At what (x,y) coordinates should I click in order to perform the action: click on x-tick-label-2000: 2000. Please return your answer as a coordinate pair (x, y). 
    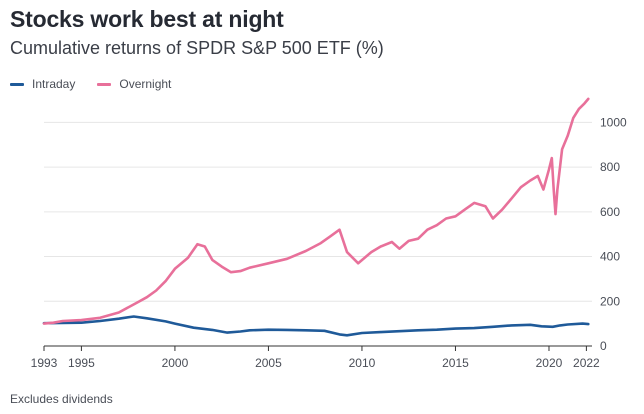
    Looking at the image, I should click on (175, 363).